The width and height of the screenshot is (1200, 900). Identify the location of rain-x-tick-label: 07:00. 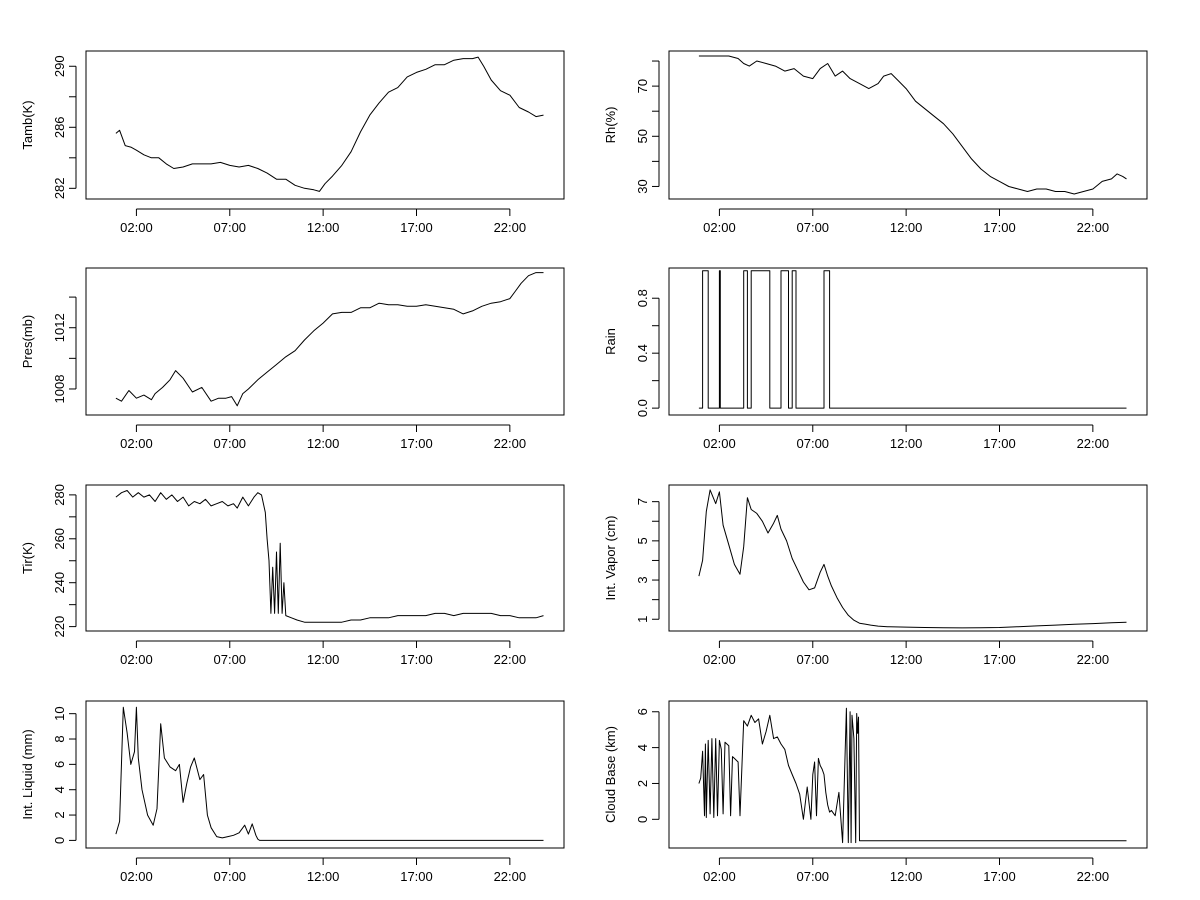
(813, 443).